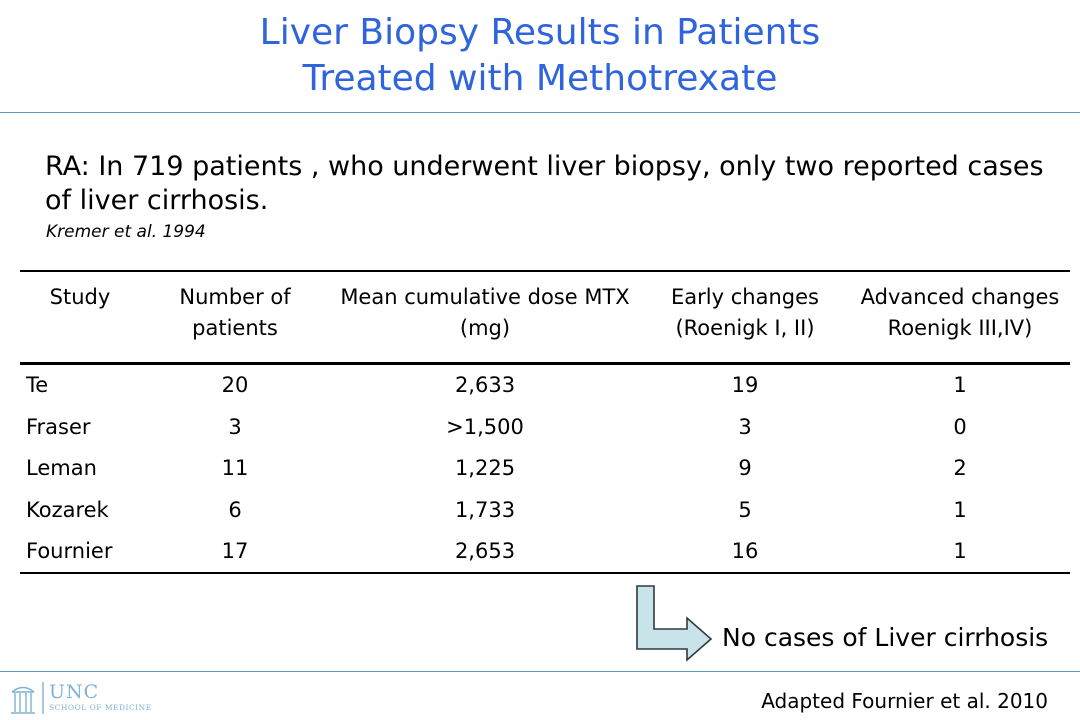  Describe the element at coordinates (745, 426) in the screenshot. I see `cell-early-changes: 3` at that location.